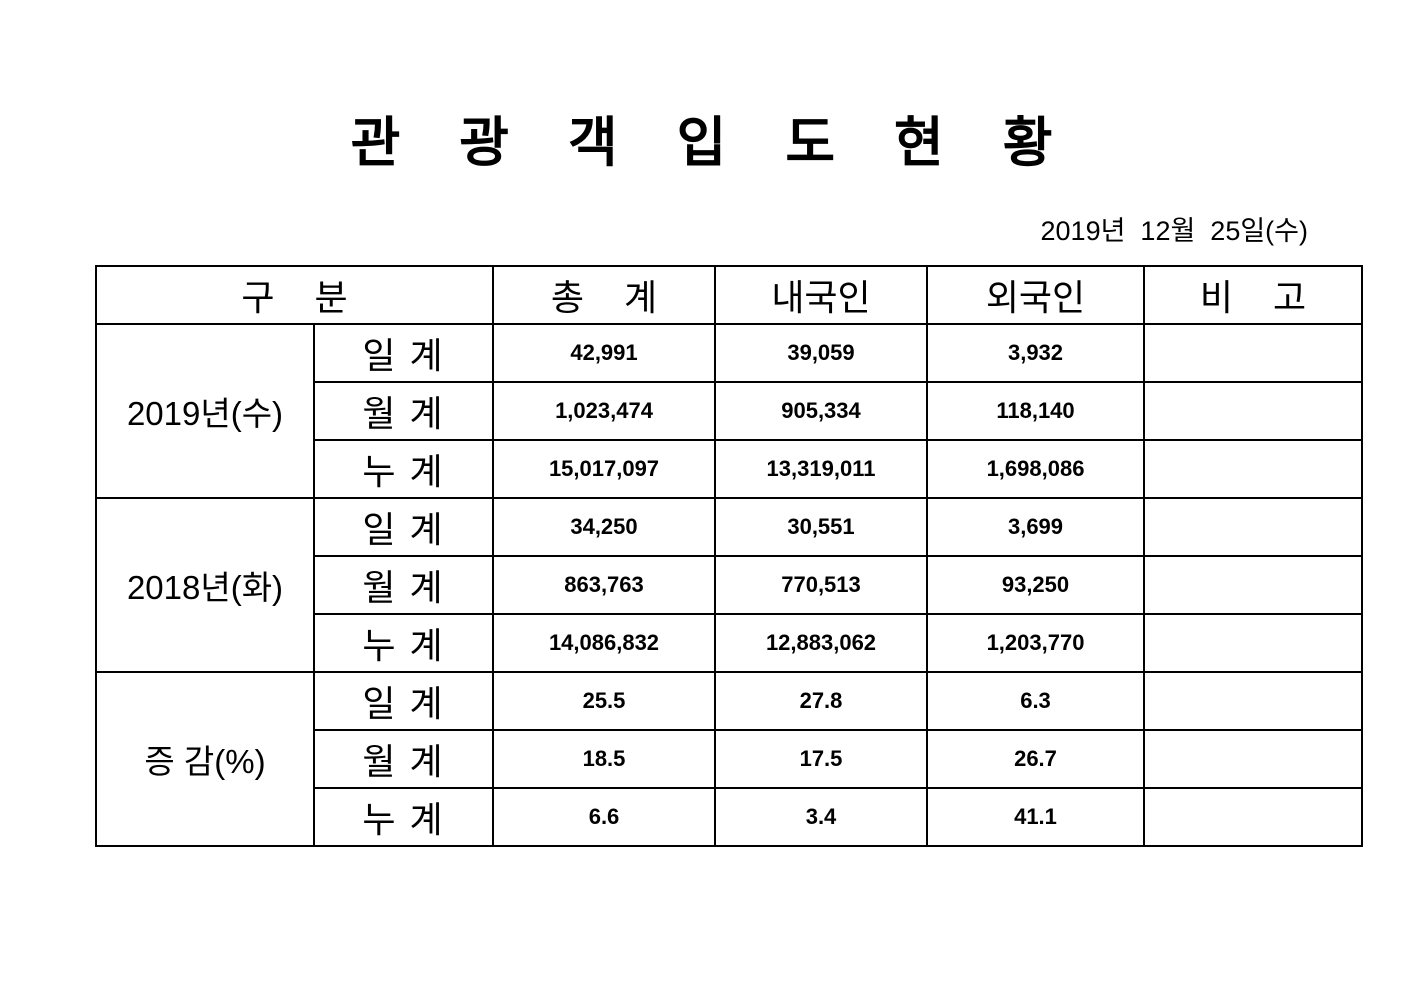 Image resolution: width=1403 pixels, height=992 pixels. Describe the element at coordinates (205, 411) in the screenshot. I see `group-label-2019: 2019년(수)` at that location.